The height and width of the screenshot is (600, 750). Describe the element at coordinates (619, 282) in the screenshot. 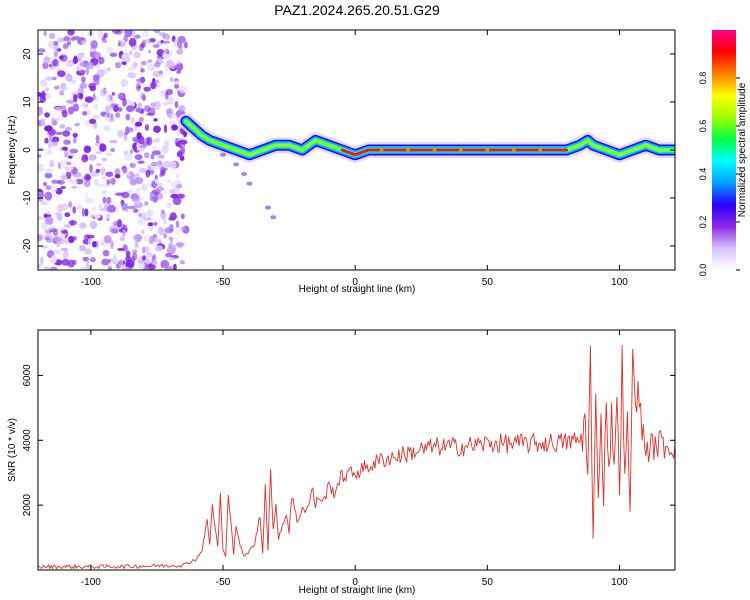

I see `x-tick-label: 100` at that location.